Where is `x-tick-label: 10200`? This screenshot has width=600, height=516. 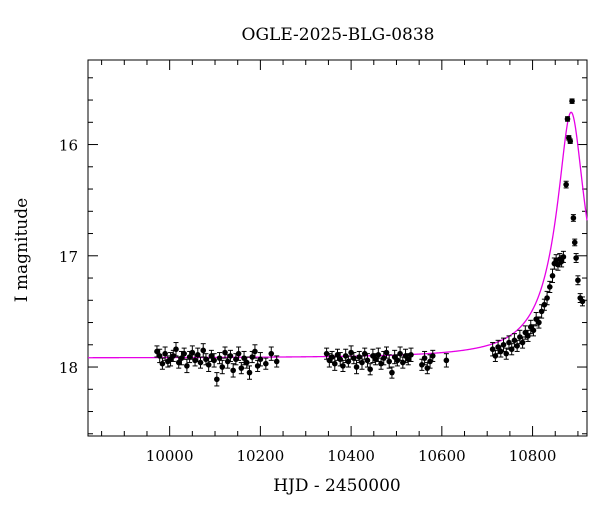 x-tick-label: 10200 is located at coordinates (261, 456).